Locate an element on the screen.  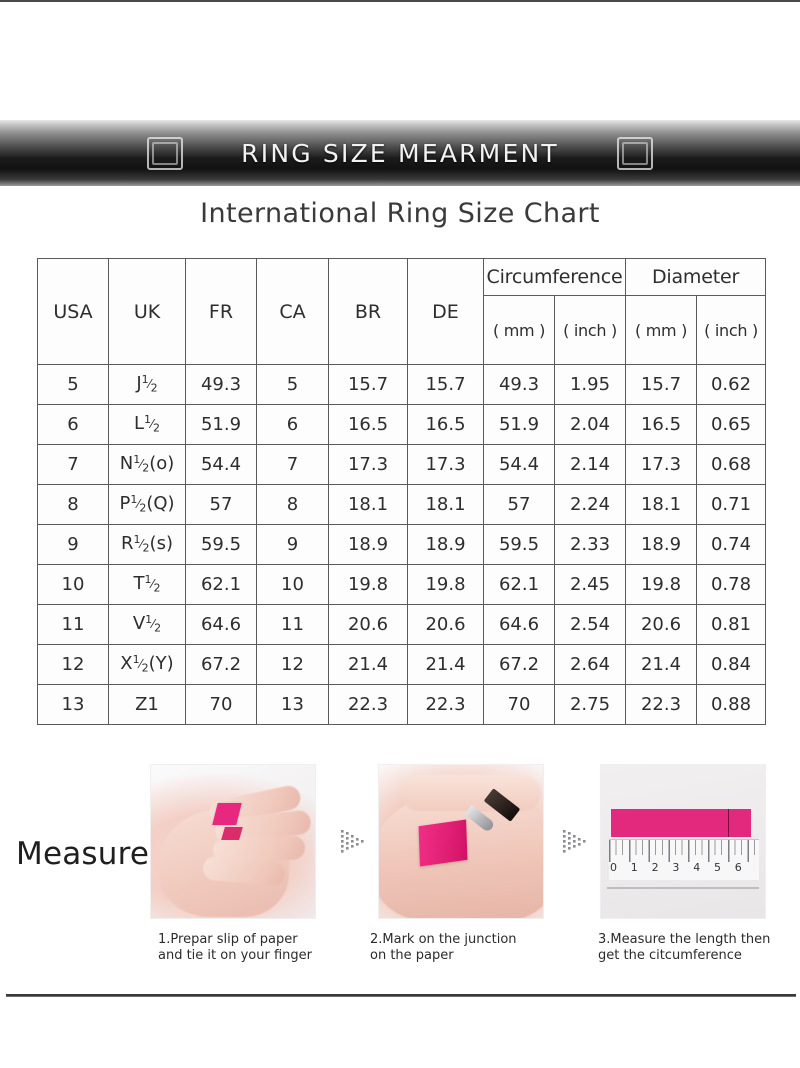
cell-diameter-inch: 0.65 is located at coordinates (731, 424).